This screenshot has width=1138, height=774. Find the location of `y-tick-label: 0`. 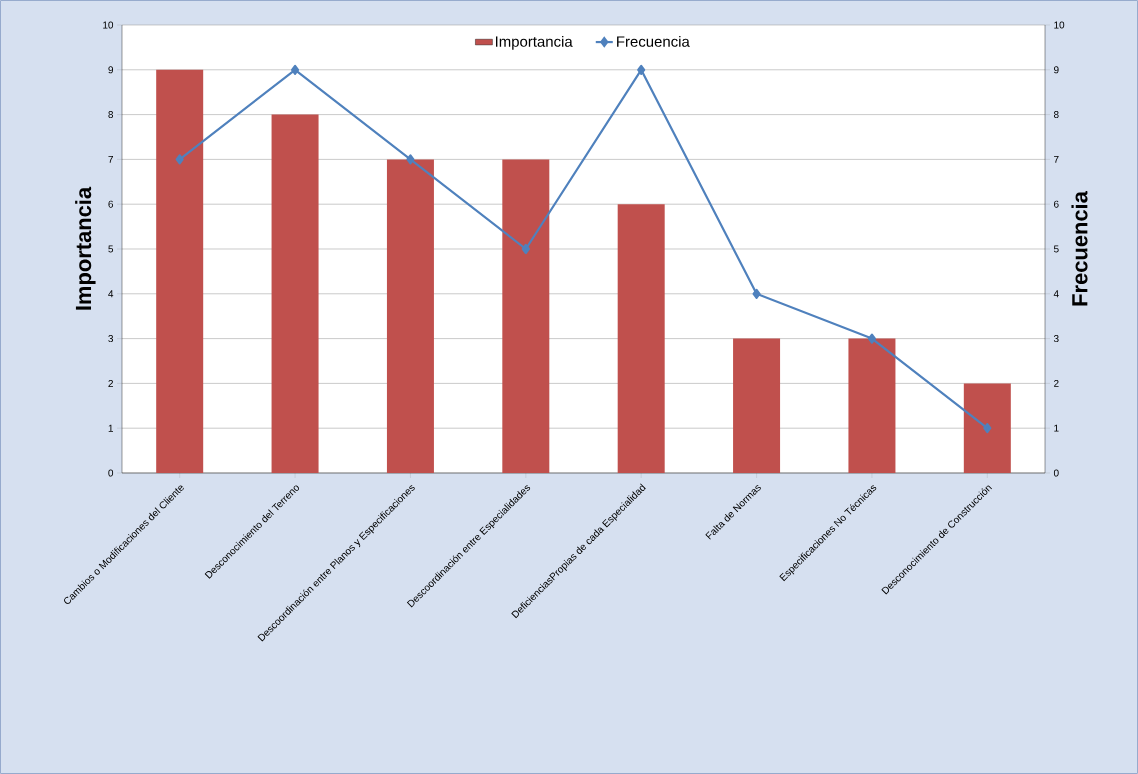

y-tick-label: 0 is located at coordinates (111, 473).